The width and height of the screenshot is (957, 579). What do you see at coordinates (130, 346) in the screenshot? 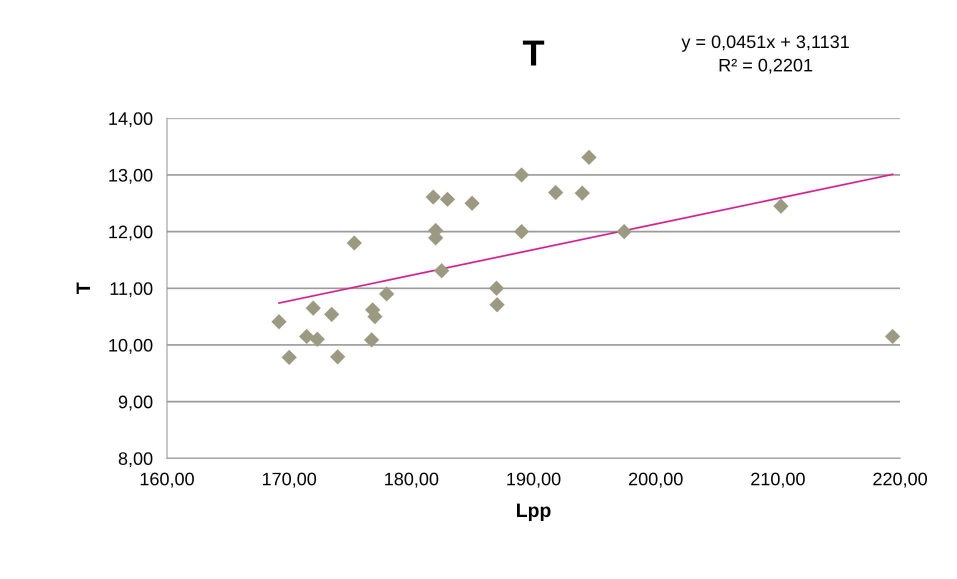
I see `y-tick-label: 10,00` at bounding box center [130, 346].